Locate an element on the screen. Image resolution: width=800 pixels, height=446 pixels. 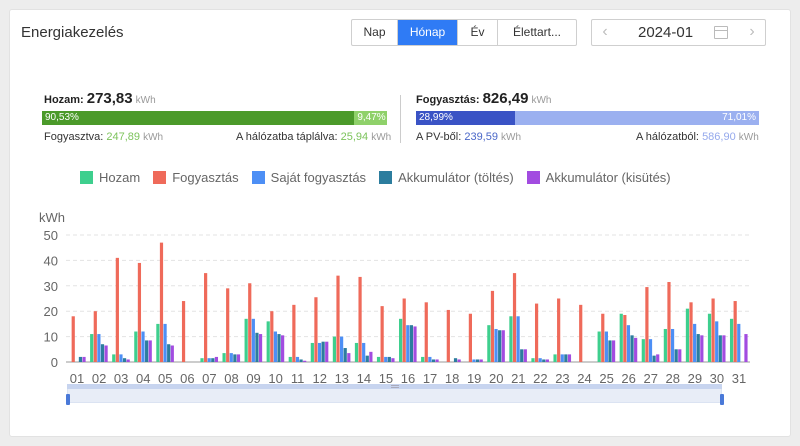
bar-akkumul-tor-kis-t-s--16 is located at coordinates (415, 344).